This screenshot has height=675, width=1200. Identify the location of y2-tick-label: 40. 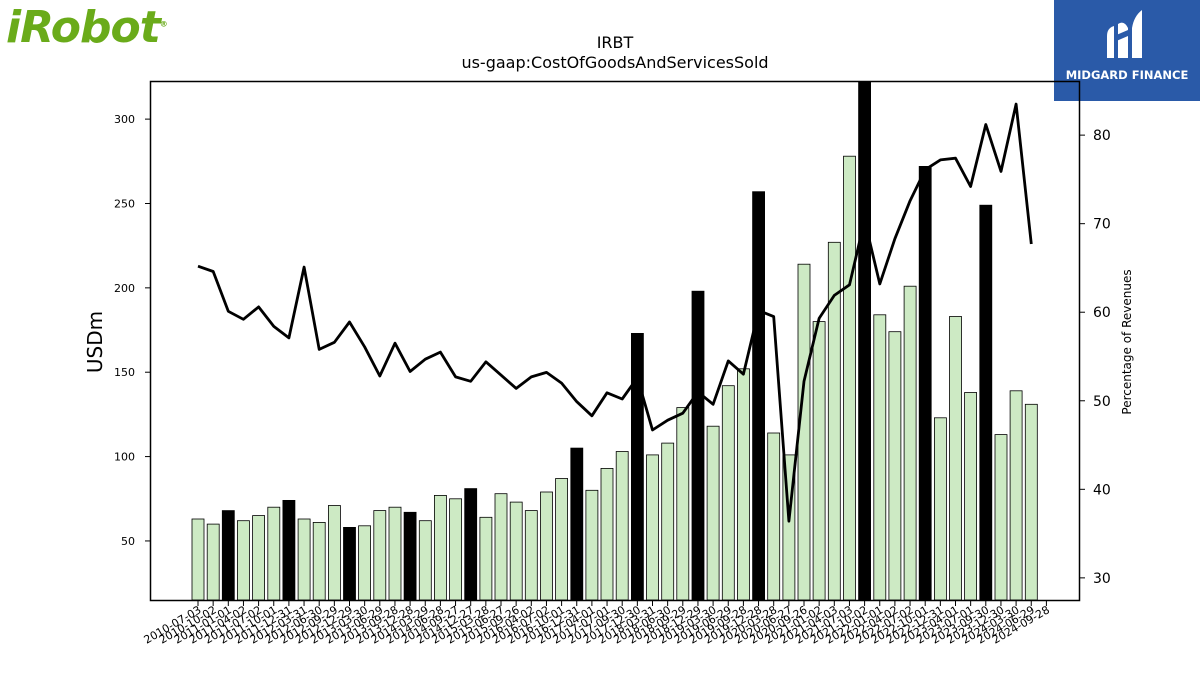
(1102, 490).